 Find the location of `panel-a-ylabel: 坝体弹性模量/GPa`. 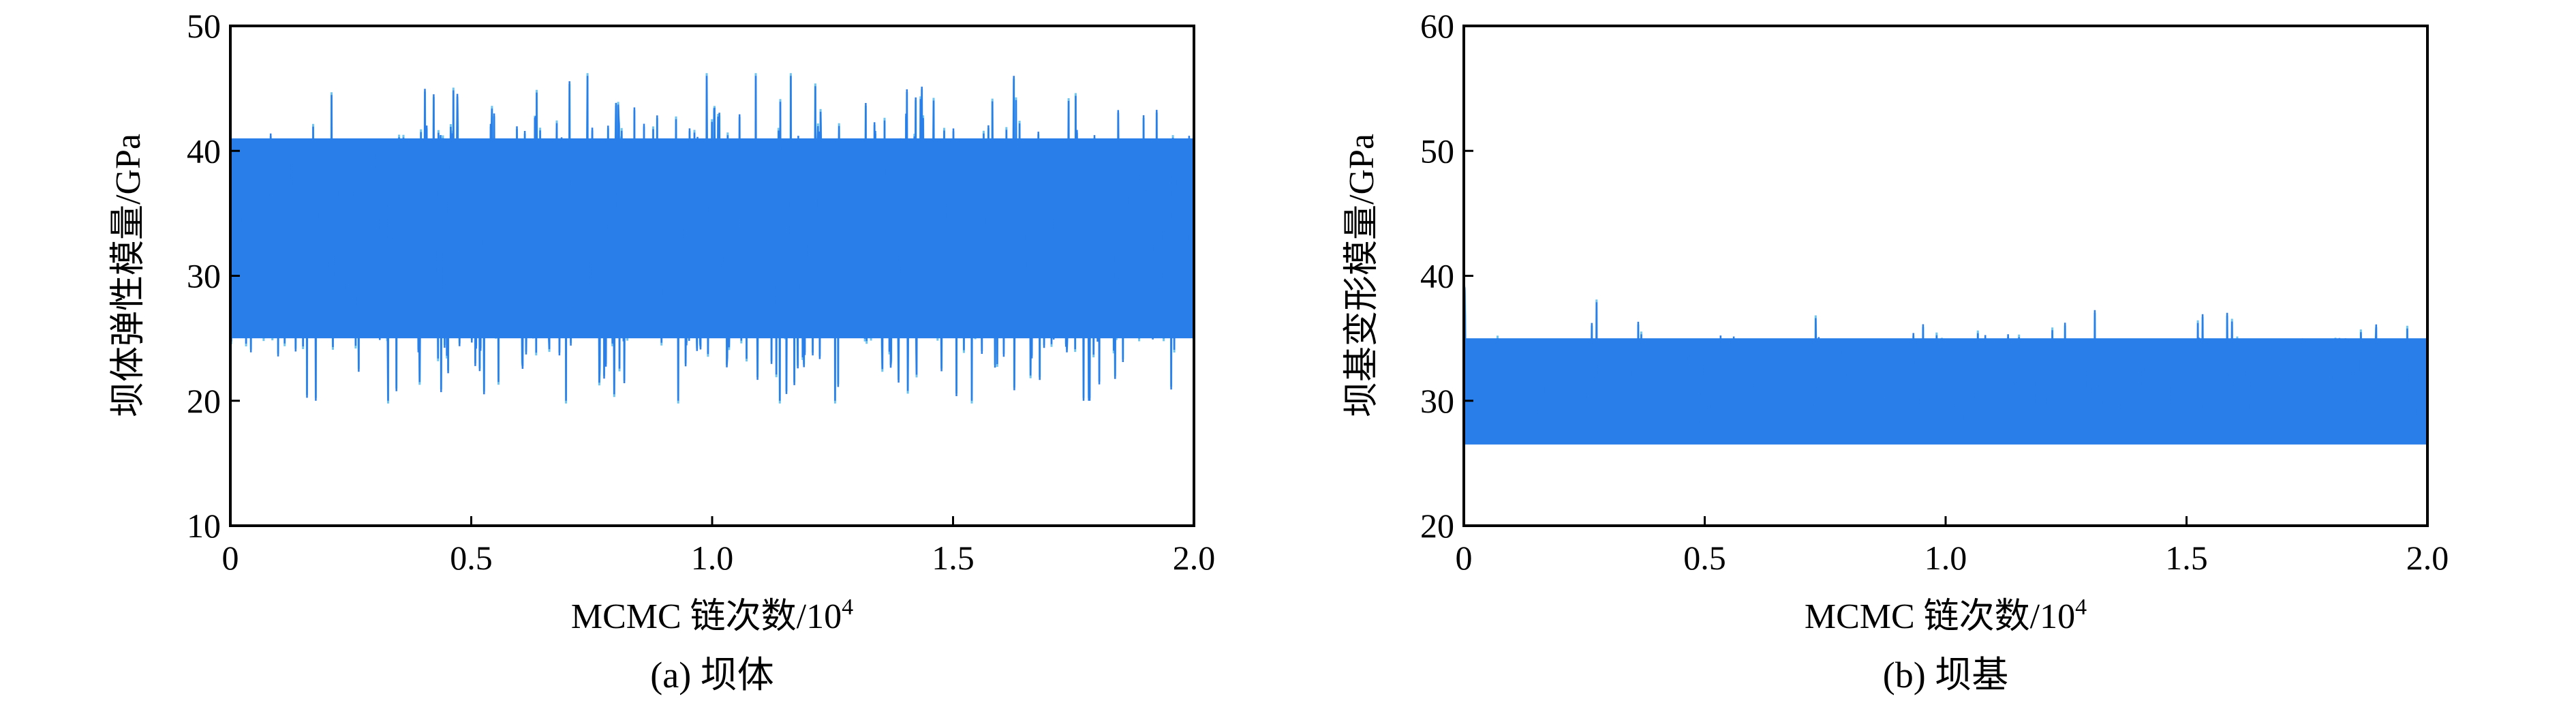

panel-a-ylabel: 坝体弹性模量/GPa is located at coordinates (128, 275).